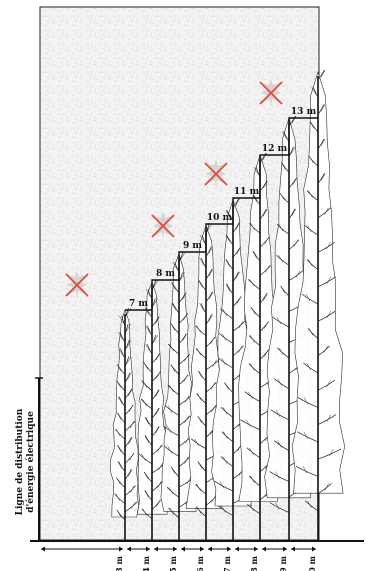 The image size is (380, 571). What do you see at coordinates (173, 563) in the screenshot?
I see `distance-label: 5 m` at bounding box center [173, 563].